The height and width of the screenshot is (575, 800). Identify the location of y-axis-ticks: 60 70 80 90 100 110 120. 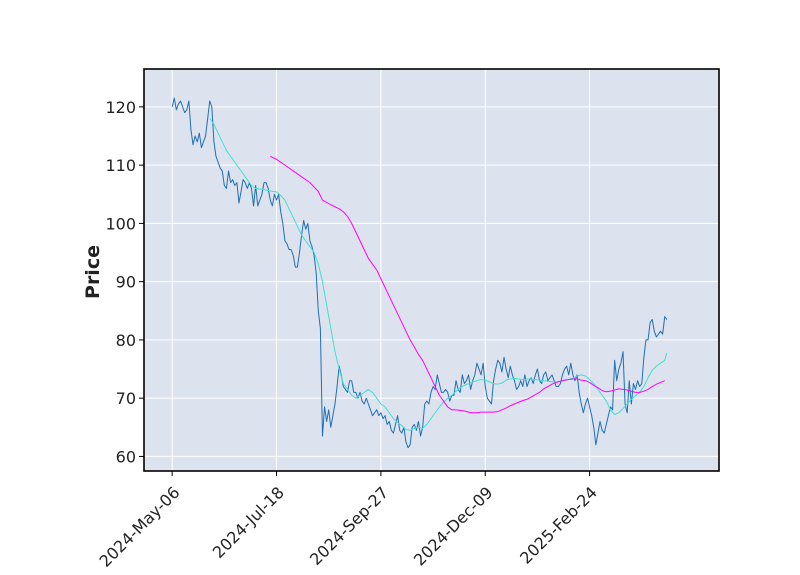
(124, 282).